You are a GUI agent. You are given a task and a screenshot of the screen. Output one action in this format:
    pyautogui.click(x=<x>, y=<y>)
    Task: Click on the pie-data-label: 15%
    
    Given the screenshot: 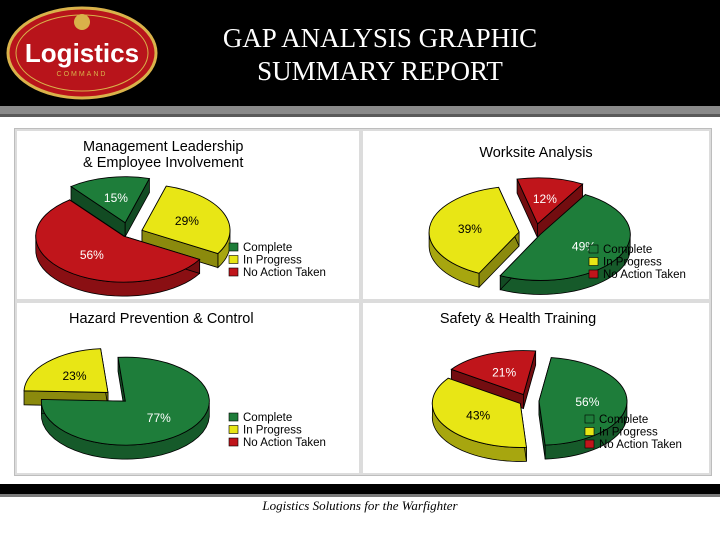 What is the action you would take?
    pyautogui.click(x=116, y=198)
    